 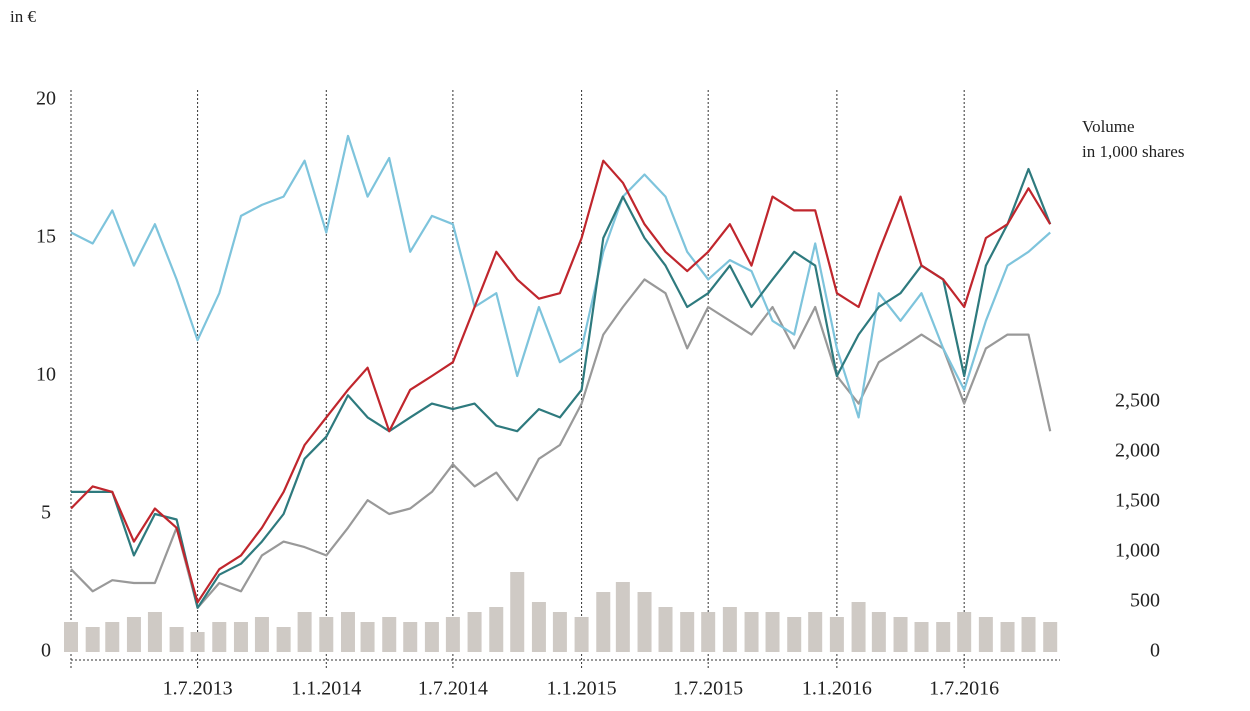 What do you see at coordinates (23, 16) in the screenshot?
I see `y-axis-label: in €` at bounding box center [23, 16].